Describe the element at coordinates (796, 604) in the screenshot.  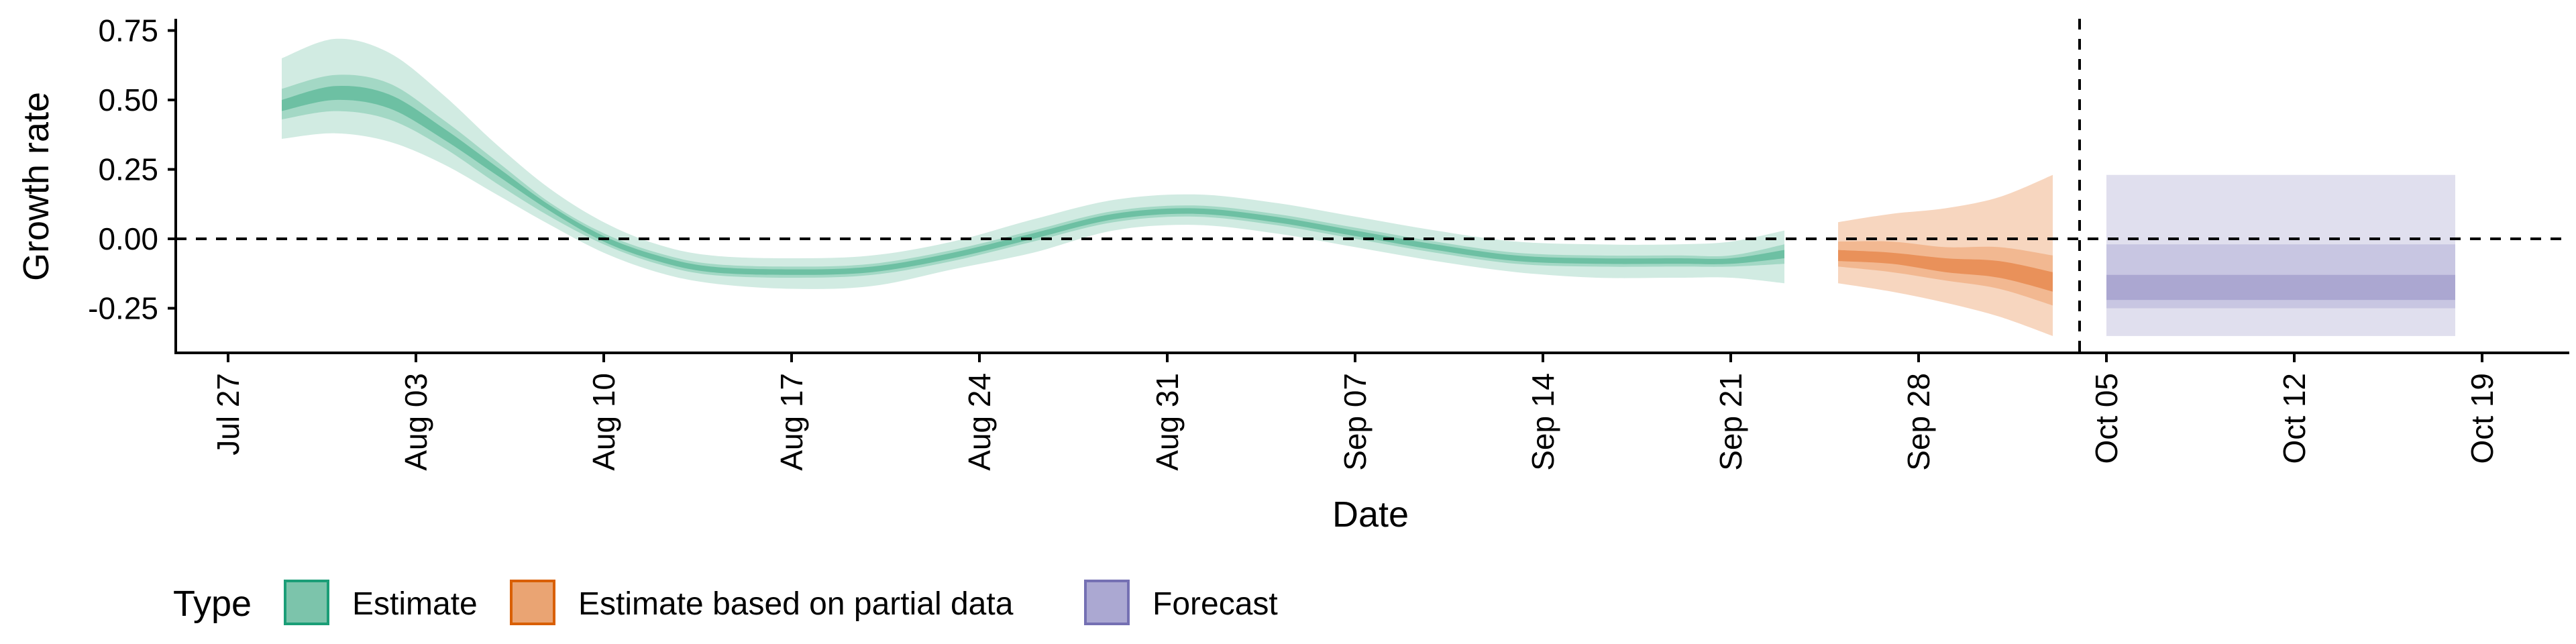
I see `legend-label: Estimate based on partial data` at that location.